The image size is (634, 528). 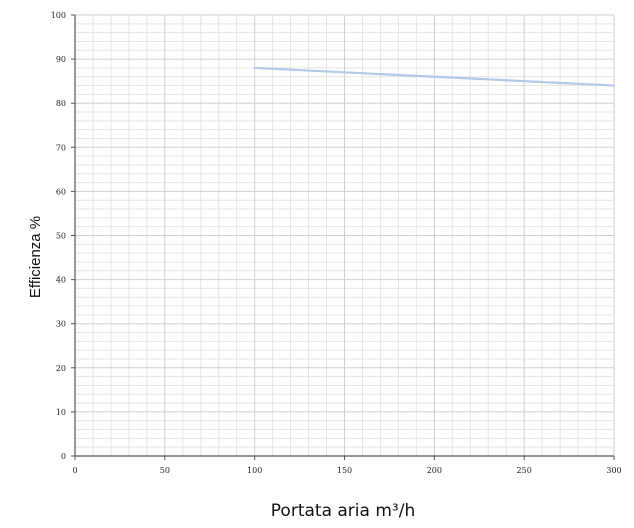 I want to click on y-tick-label: 100, so click(x=58, y=15).